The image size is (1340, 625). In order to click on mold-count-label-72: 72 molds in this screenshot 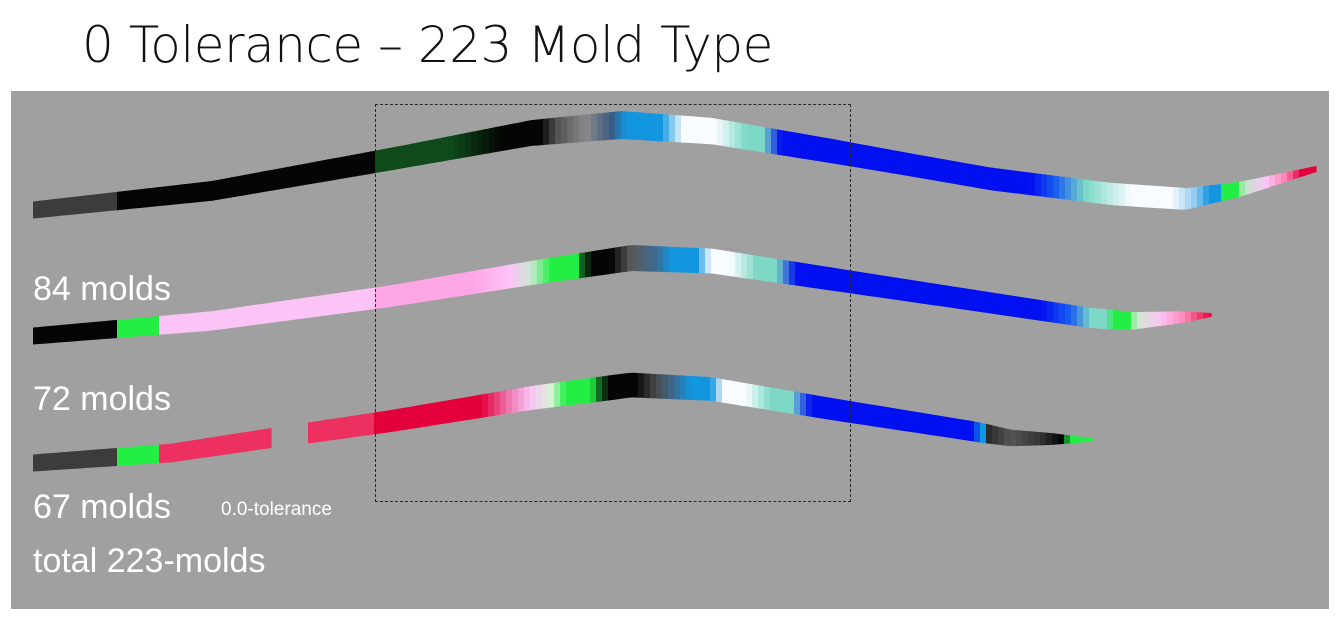, I will do `click(102, 399)`.